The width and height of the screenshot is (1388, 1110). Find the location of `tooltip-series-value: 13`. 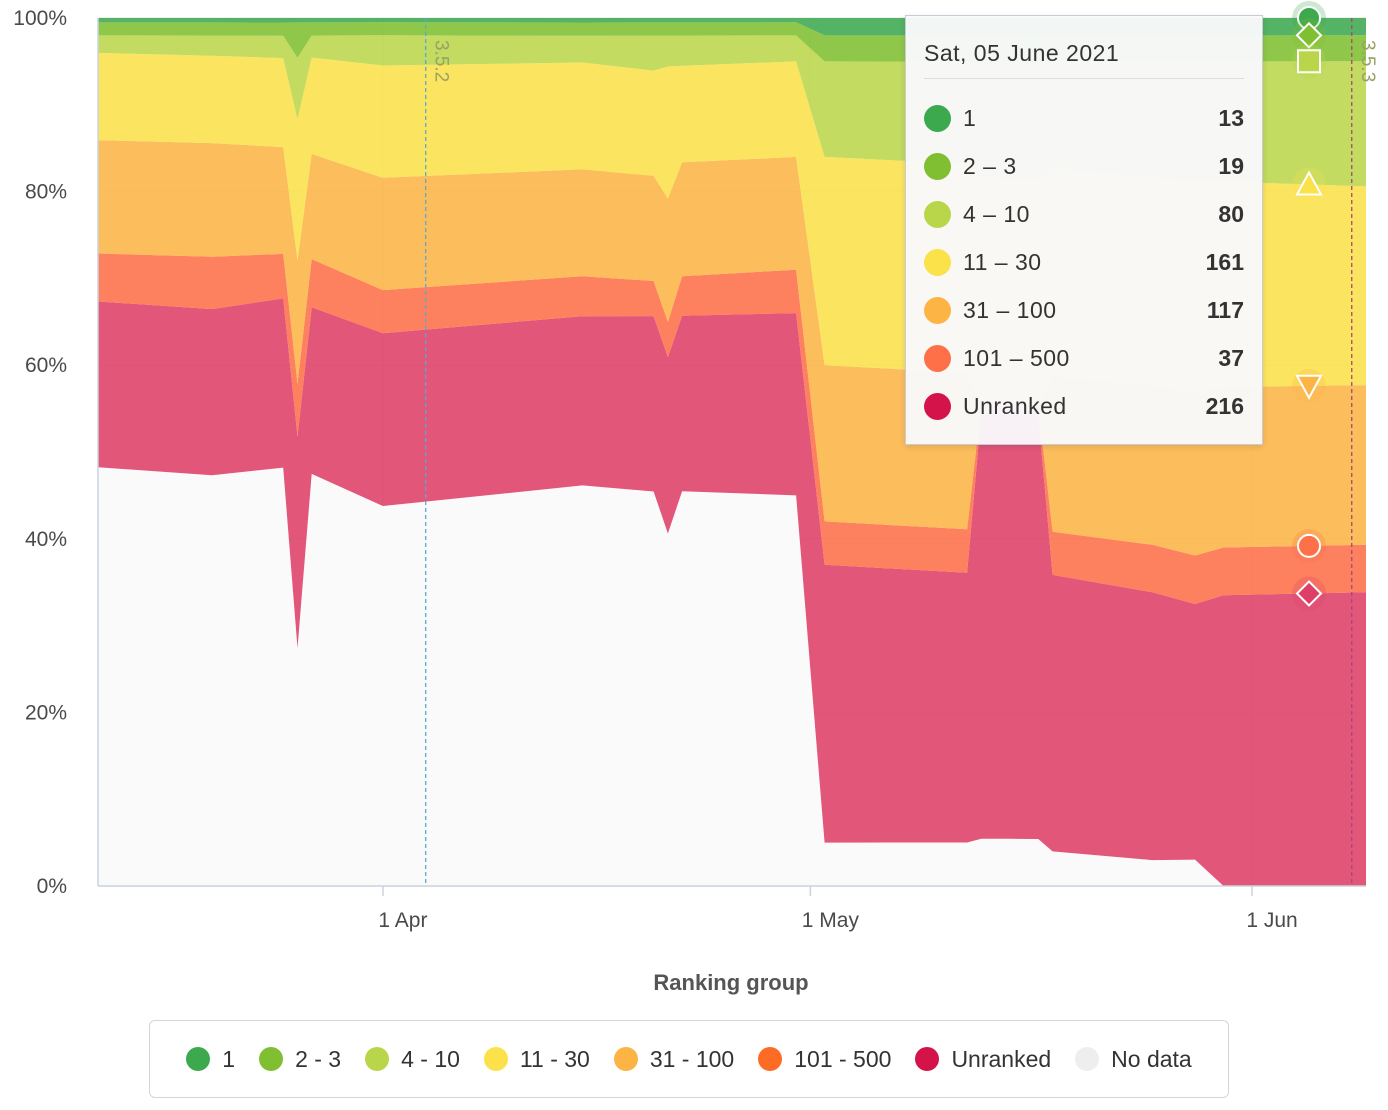

tooltip-series-value: 13 is located at coordinates (1231, 117).